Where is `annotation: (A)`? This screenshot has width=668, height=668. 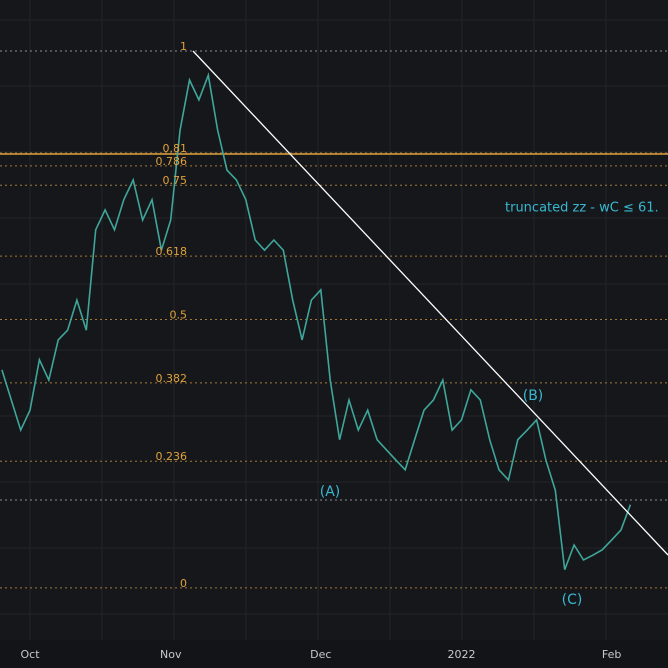 annotation: (A) is located at coordinates (330, 492).